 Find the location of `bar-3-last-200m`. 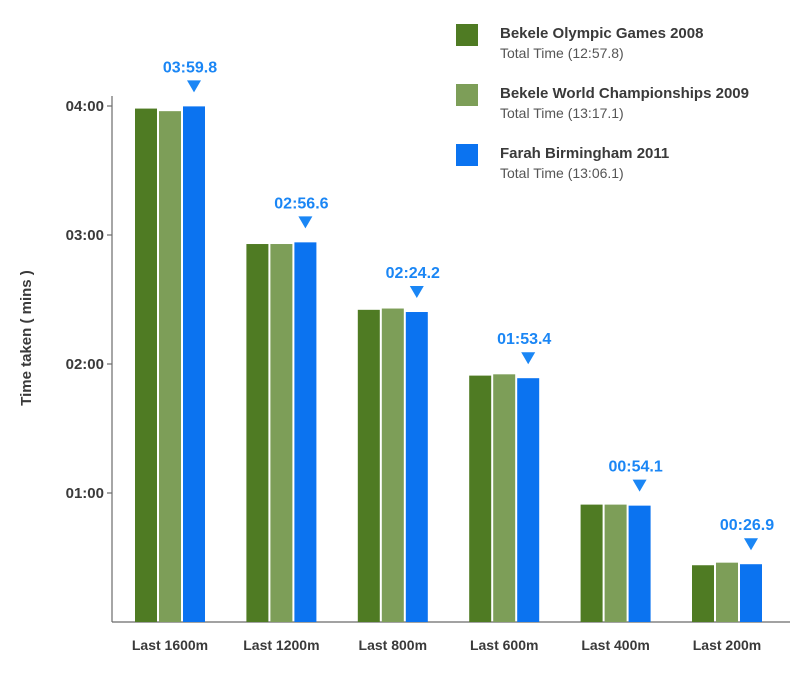

bar-3-last-200m is located at coordinates (751, 593).